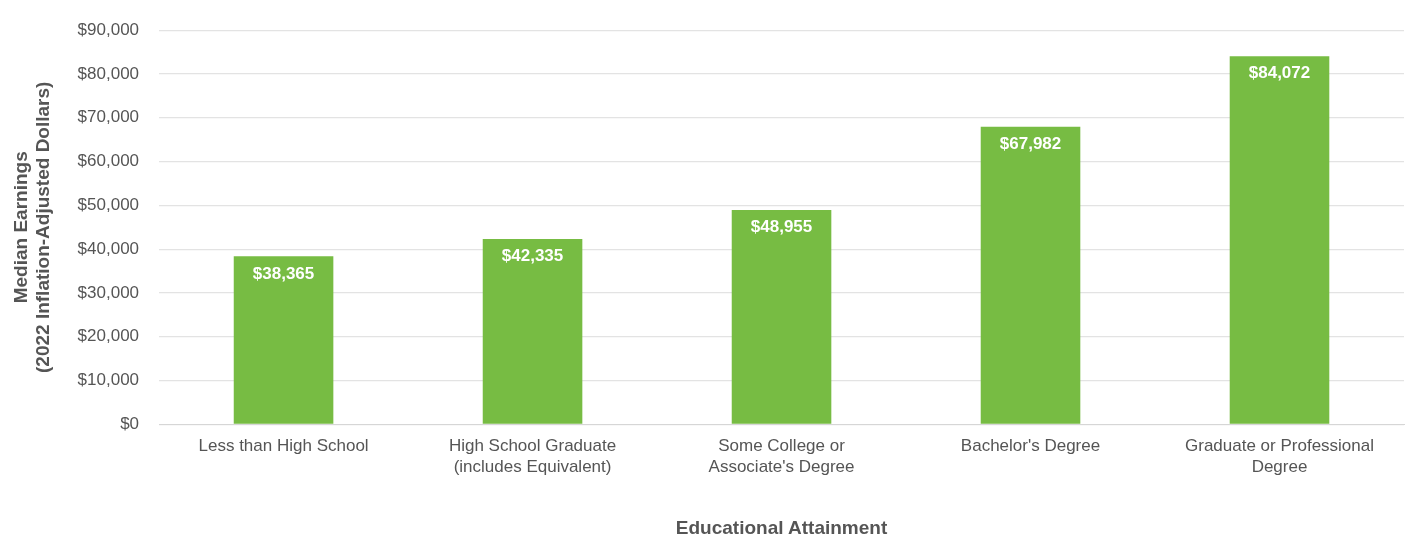 This screenshot has height=548, width=1406. I want to click on x-tick-label: Less than High School, so click(283, 446).